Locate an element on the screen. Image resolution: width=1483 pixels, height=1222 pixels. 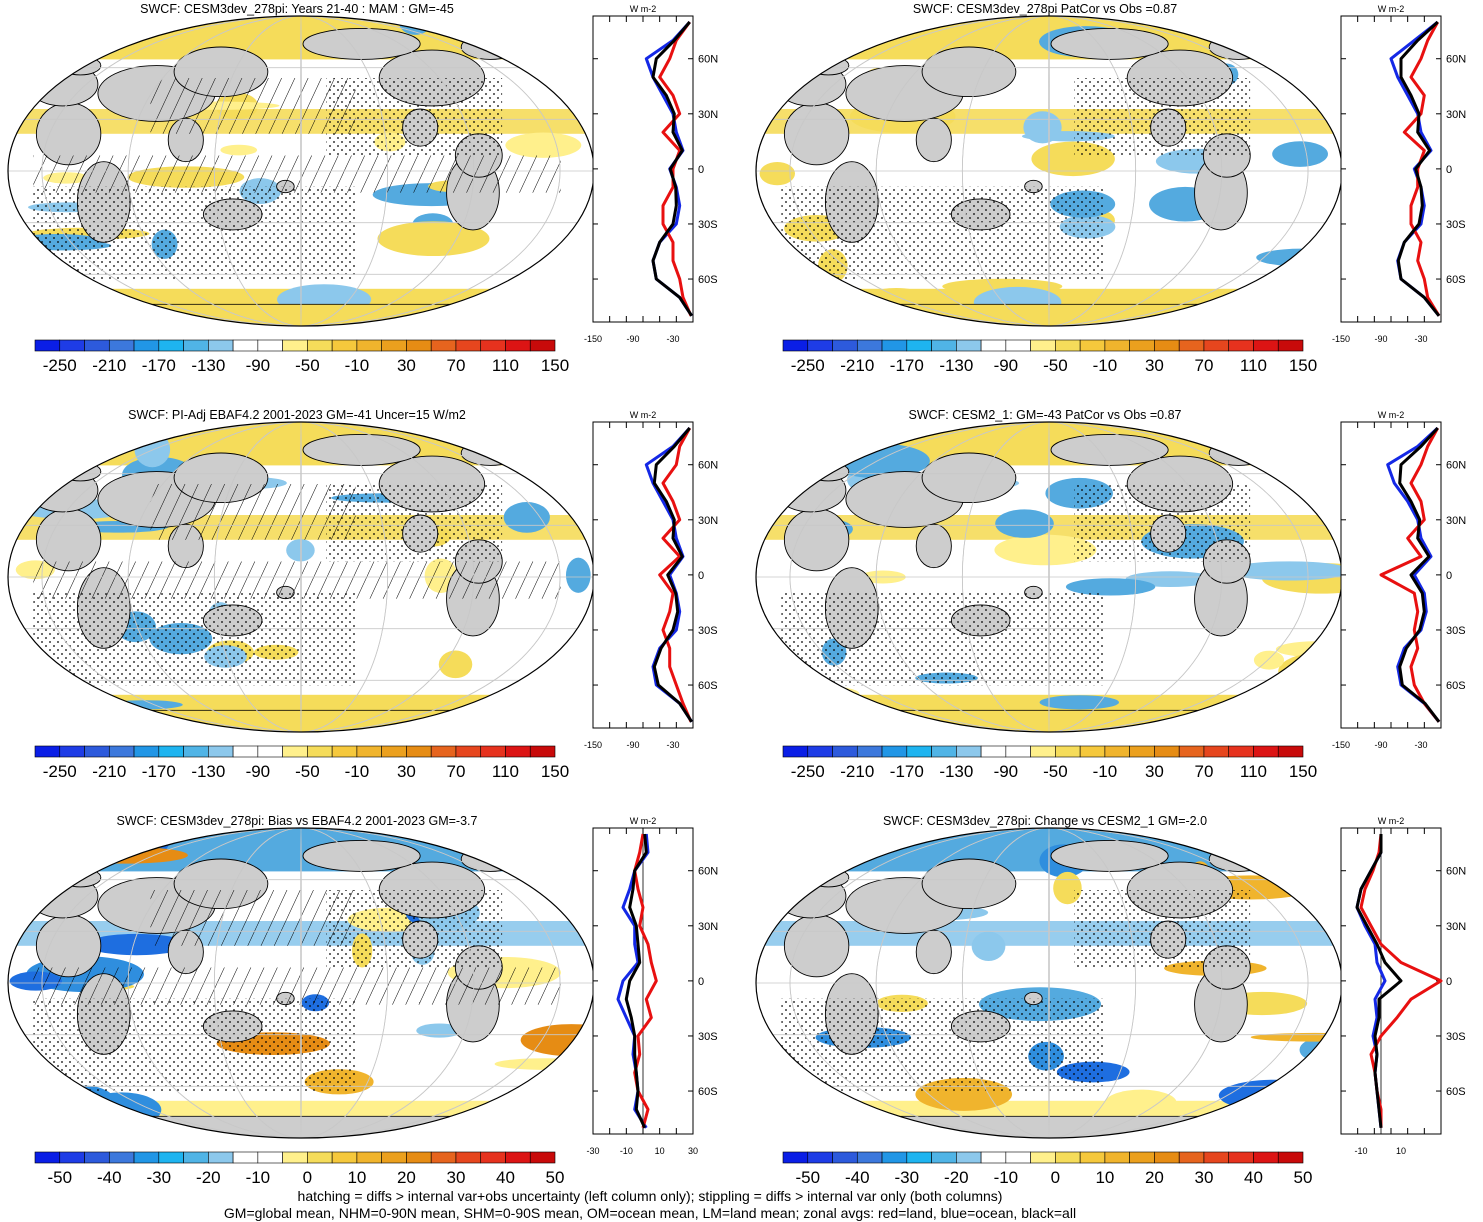
stippling-north is located at coordinates (1162, 929).